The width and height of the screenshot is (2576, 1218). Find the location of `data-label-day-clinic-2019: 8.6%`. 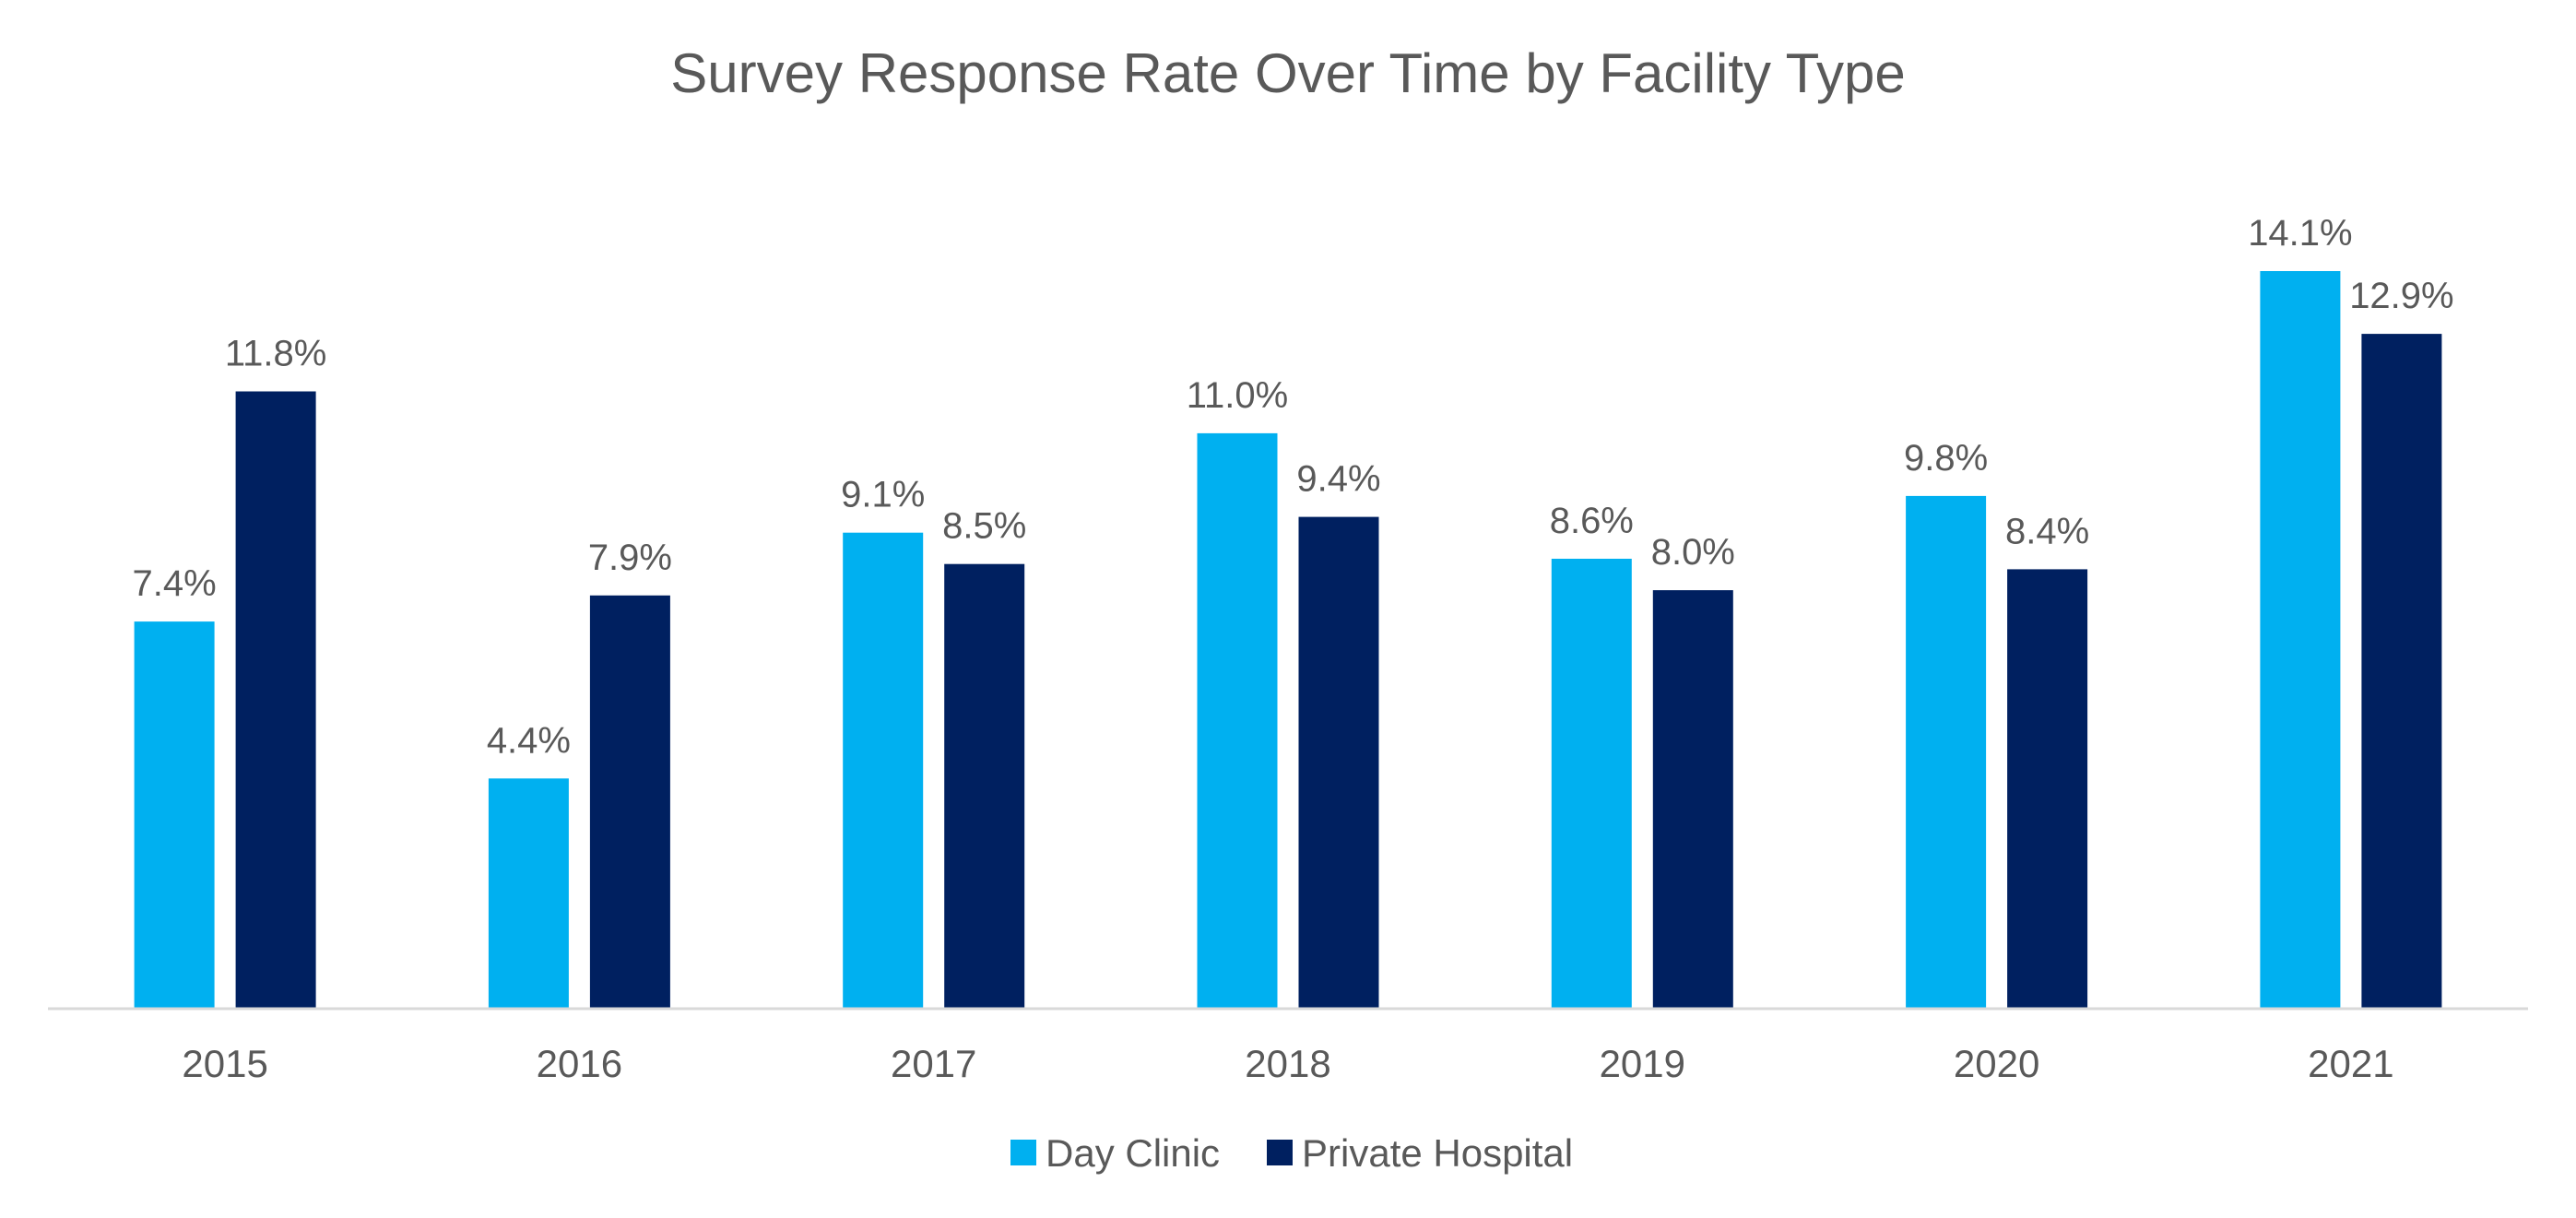

data-label-day-clinic-2019: 8.6% is located at coordinates (1592, 521).